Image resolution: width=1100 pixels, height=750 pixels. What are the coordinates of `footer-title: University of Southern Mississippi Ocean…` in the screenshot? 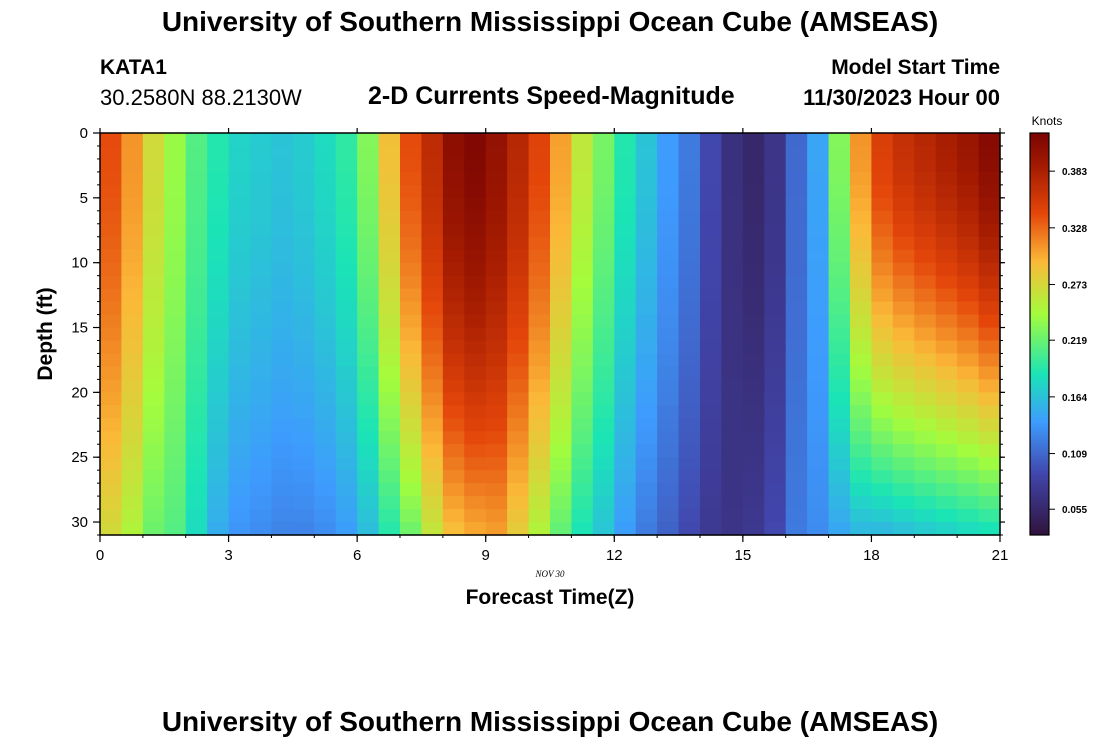 It's located at (550, 721).